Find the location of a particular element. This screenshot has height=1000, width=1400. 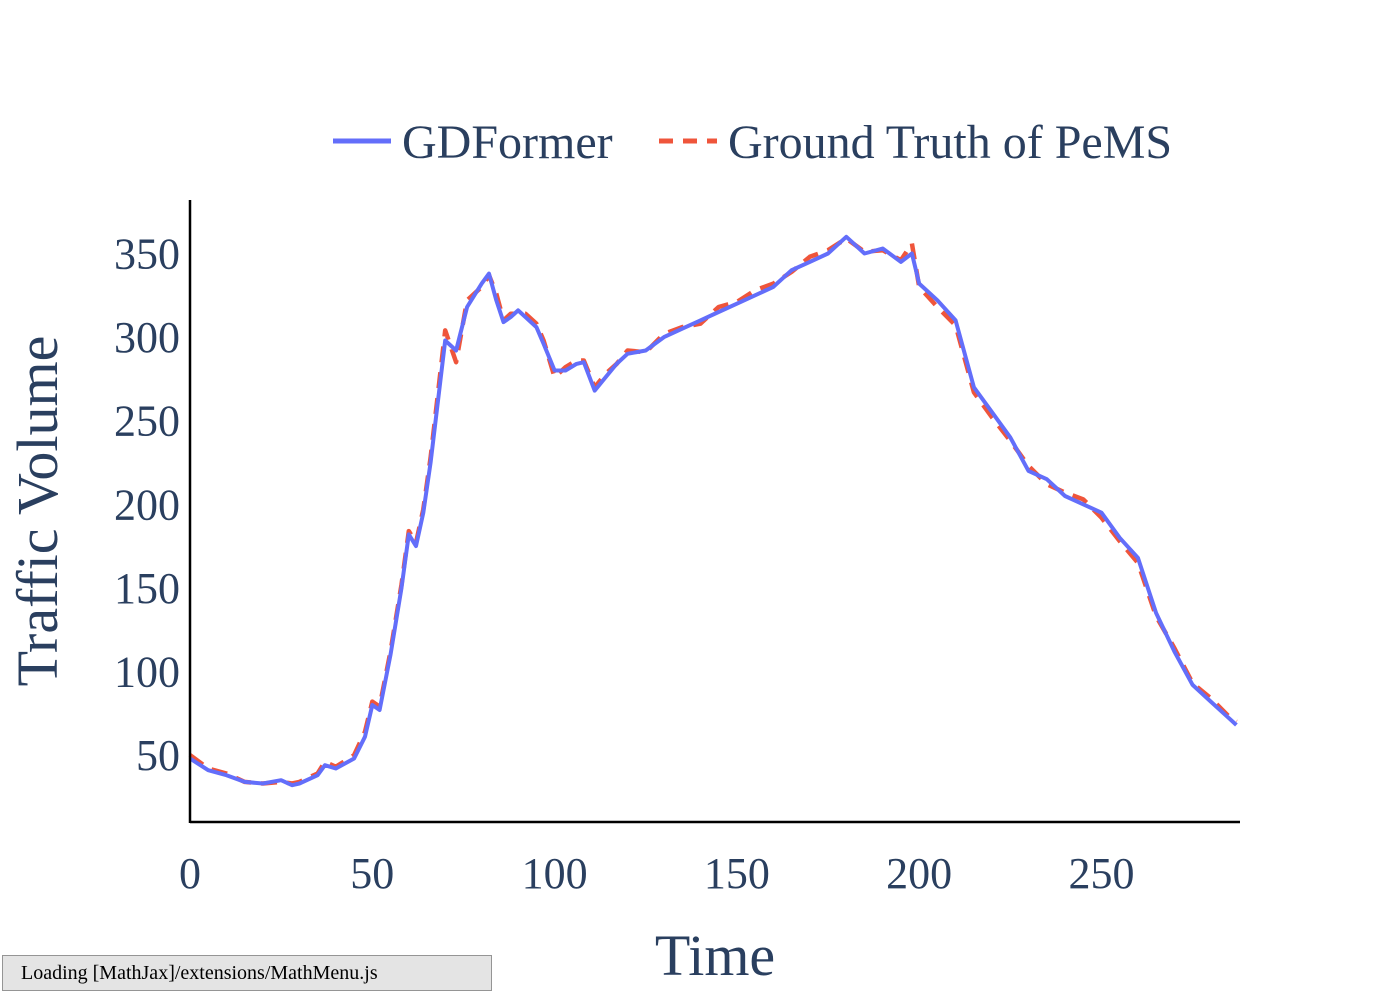

y-tick-label: 200 is located at coordinates (147, 504).